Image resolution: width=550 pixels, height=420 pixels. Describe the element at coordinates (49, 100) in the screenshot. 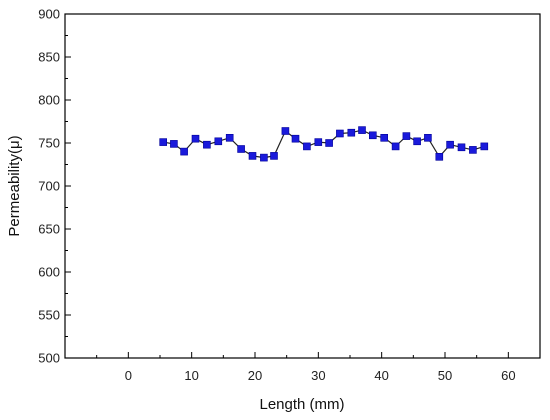

I see `y-tick-label: 800` at that location.